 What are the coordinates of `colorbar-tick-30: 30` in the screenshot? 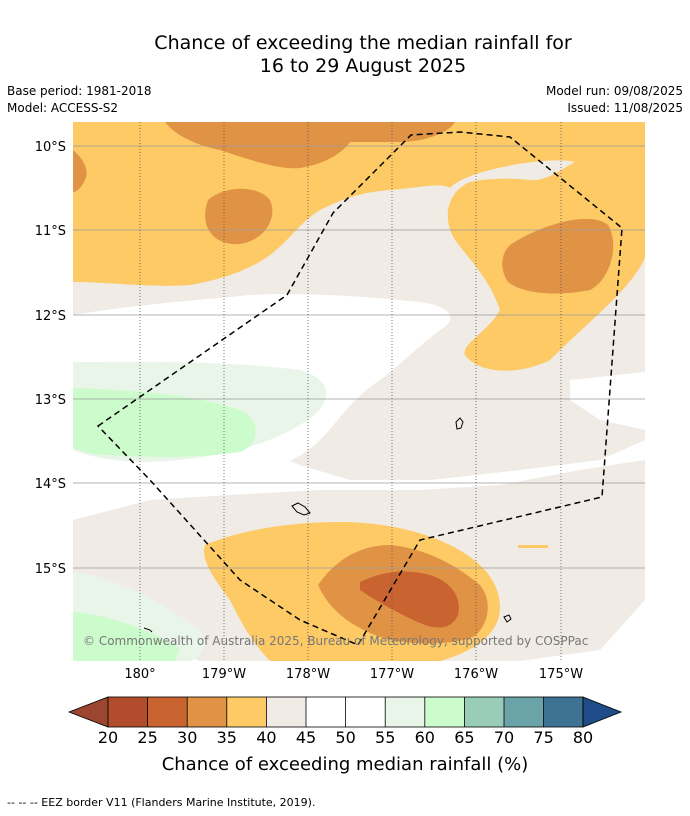 It's located at (187, 737).